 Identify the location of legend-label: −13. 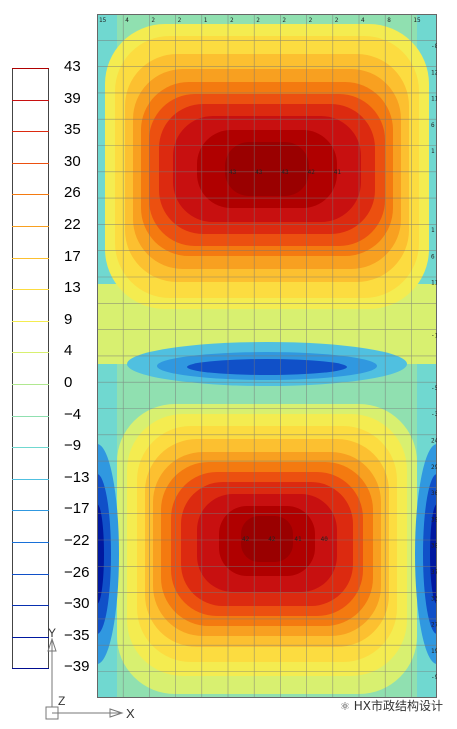
(77, 477).